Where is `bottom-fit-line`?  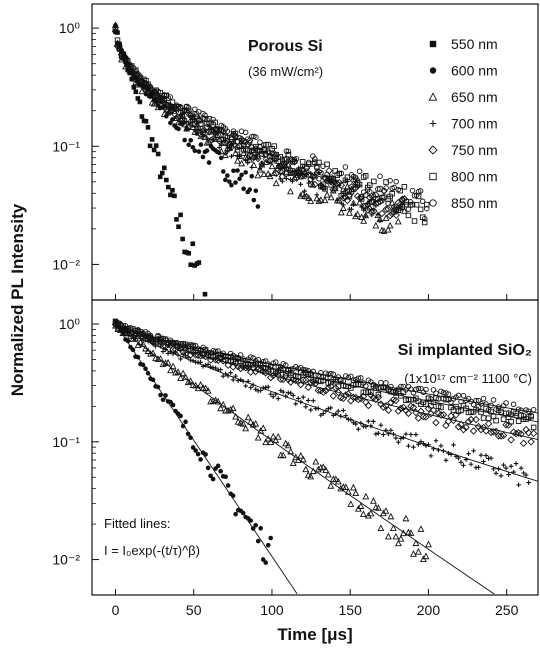 bottom-fit-line is located at coordinates (327, 368).